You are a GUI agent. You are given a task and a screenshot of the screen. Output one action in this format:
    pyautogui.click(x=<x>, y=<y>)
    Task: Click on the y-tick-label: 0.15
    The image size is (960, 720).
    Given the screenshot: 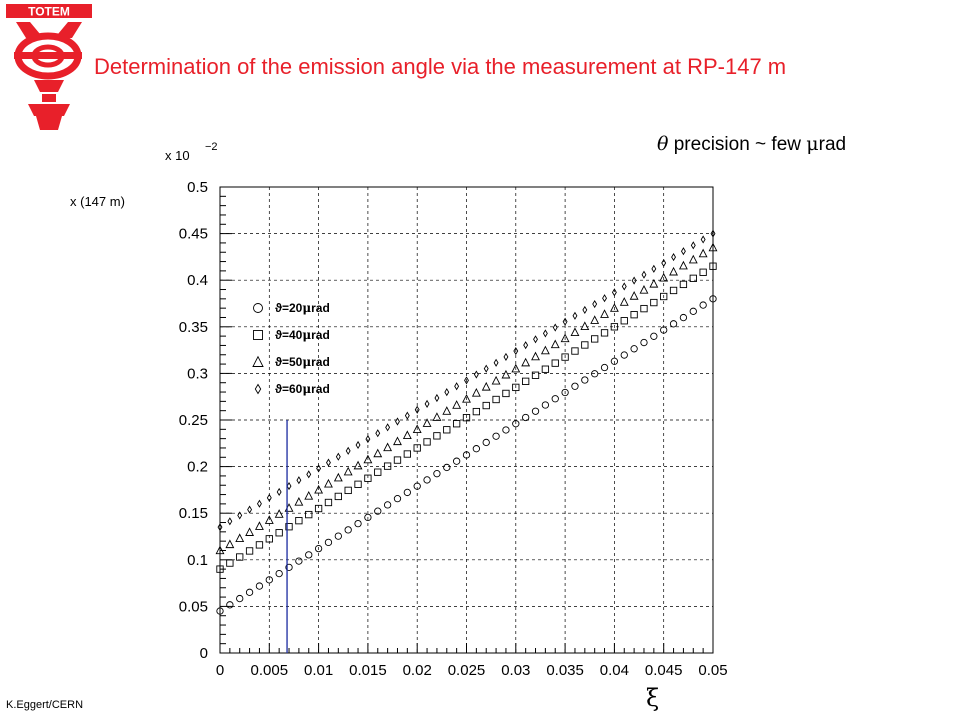 What is the action you would take?
    pyautogui.click(x=193, y=513)
    